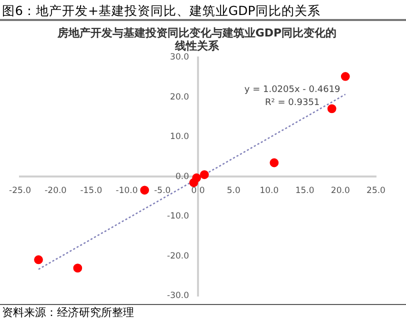  Describe the element at coordinates (127, 191) in the screenshot. I see `x-tick-label: -10.0` at that location.